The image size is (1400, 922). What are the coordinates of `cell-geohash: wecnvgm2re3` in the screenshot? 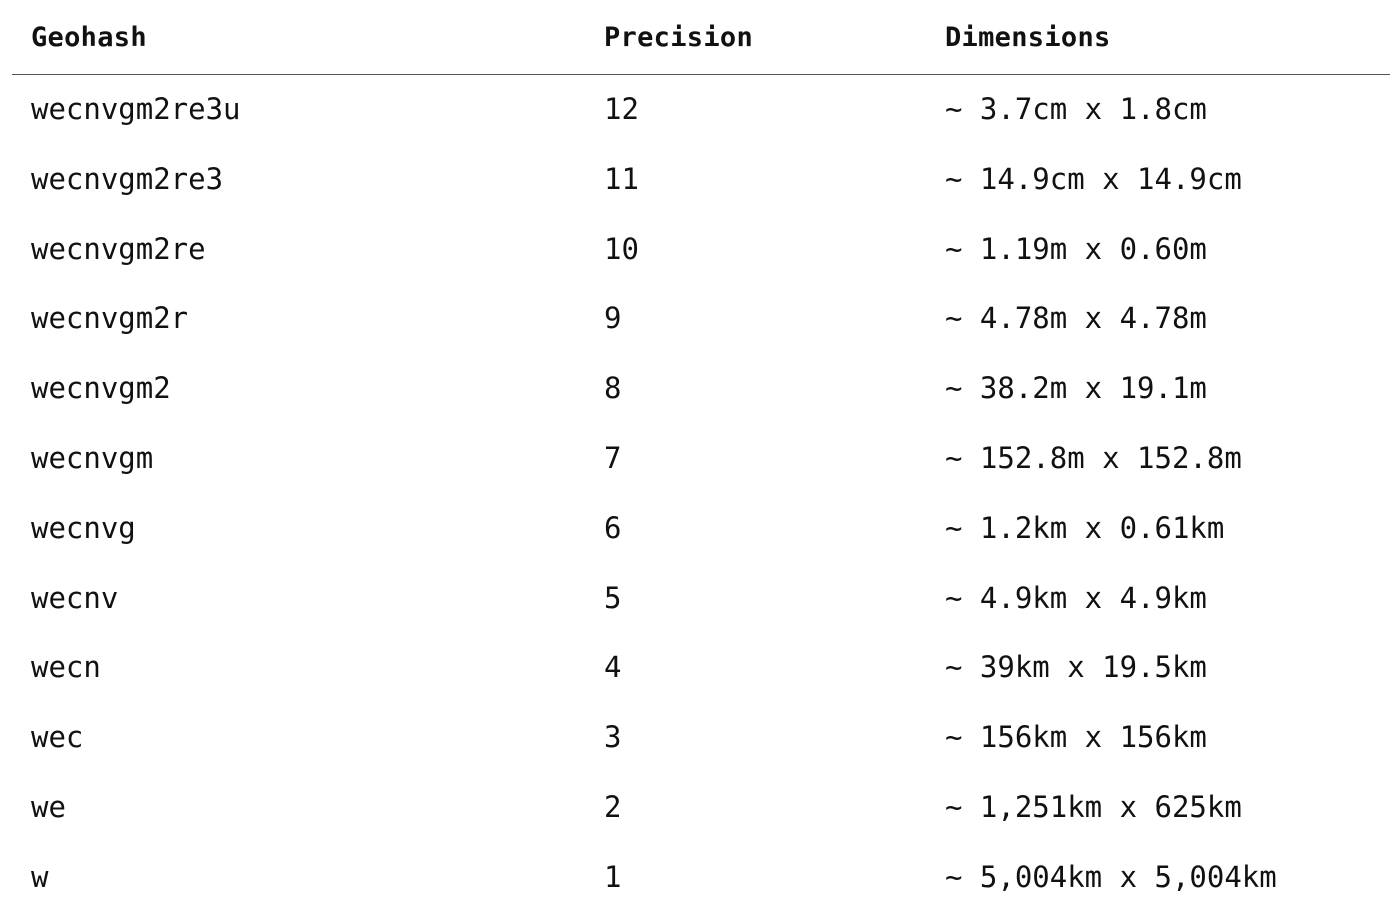 It's located at (127, 178).